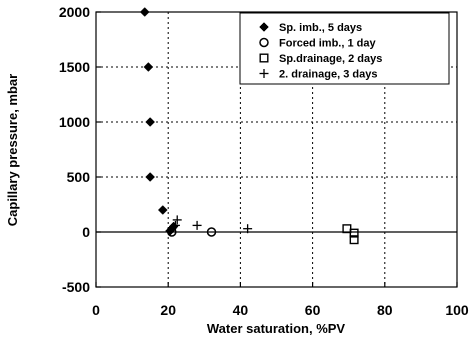 The image size is (473, 342). Describe the element at coordinates (168, 310) in the screenshot. I see `x-tick-label: 20` at that location.